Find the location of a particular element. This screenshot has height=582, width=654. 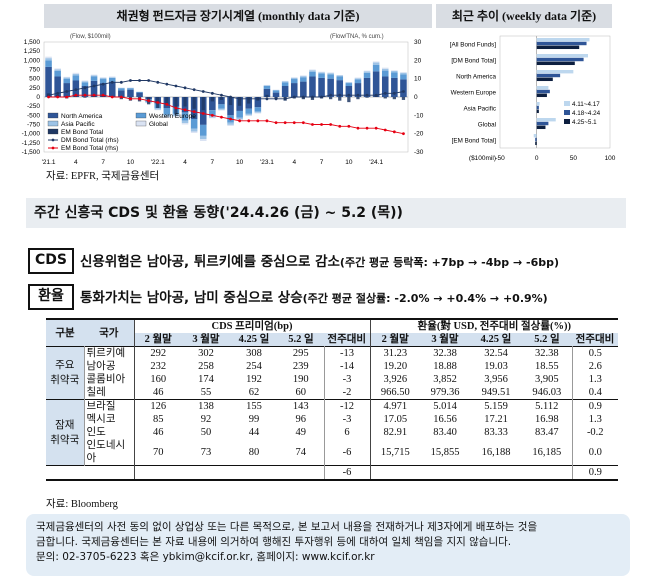

right-tick-label: 20 is located at coordinates (418, 60).